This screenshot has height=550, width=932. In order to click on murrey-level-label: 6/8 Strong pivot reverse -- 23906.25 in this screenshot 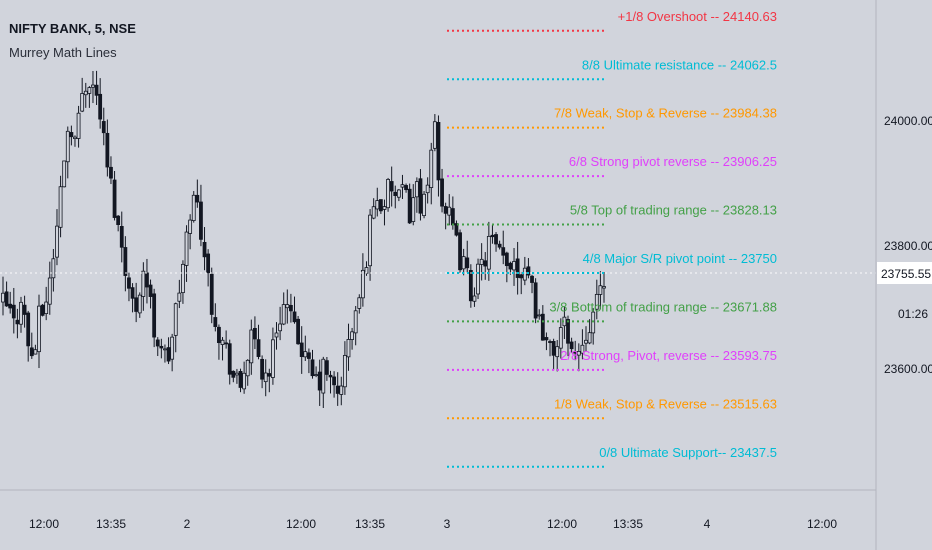, I will do `click(673, 161)`.